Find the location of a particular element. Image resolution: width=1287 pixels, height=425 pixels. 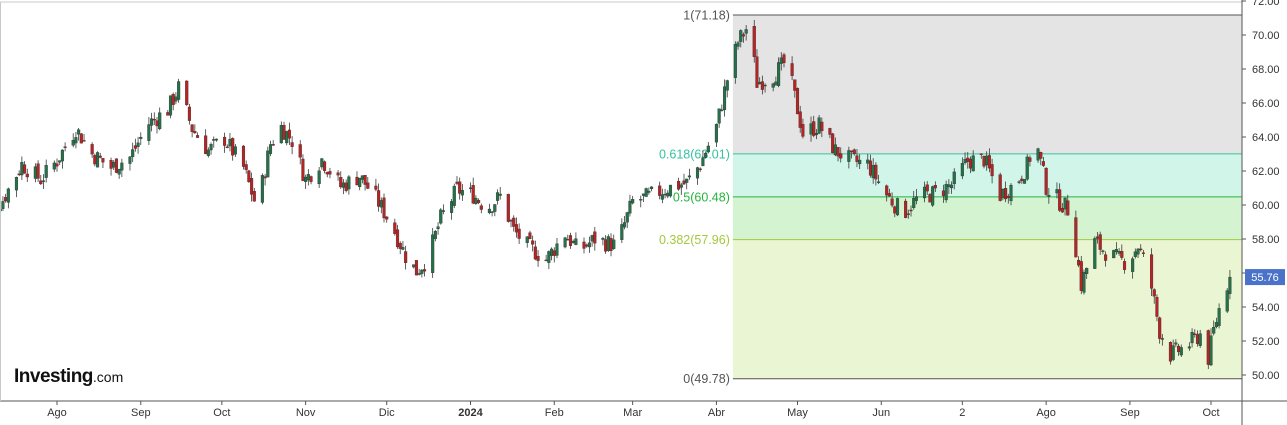

investing-logo: Investing.com is located at coordinates (68, 377).